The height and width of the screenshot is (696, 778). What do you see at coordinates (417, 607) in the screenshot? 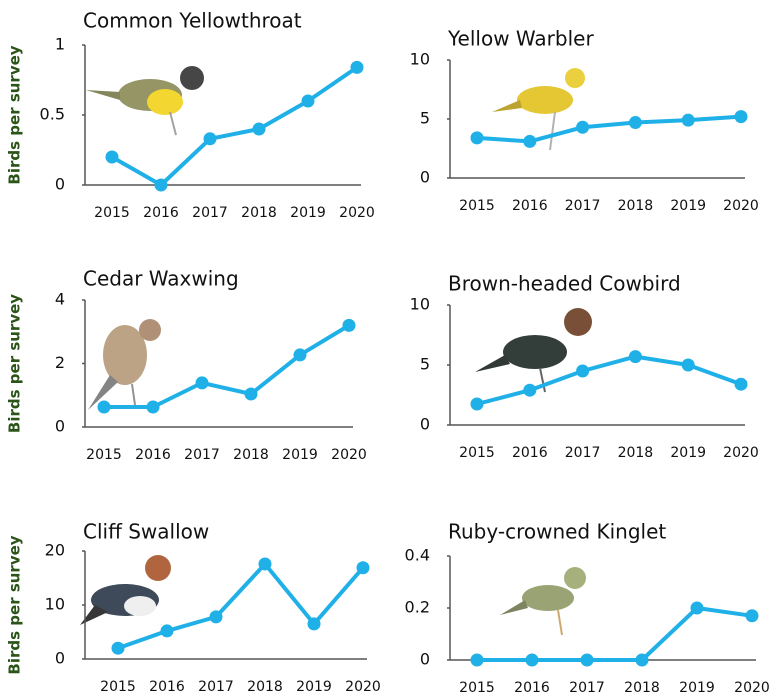
I see `y-tick-label: 0.2` at bounding box center [417, 607].